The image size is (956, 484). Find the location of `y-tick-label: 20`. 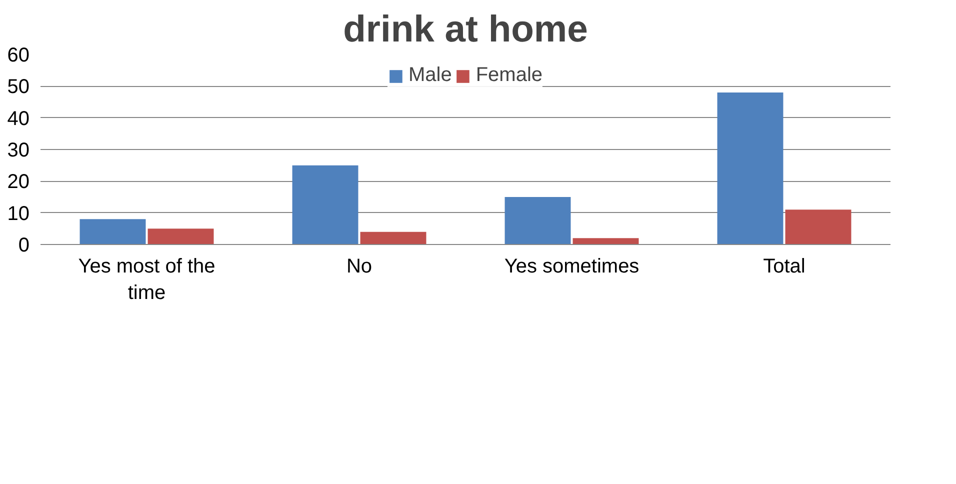

y-tick-label: 20 is located at coordinates (18, 182).